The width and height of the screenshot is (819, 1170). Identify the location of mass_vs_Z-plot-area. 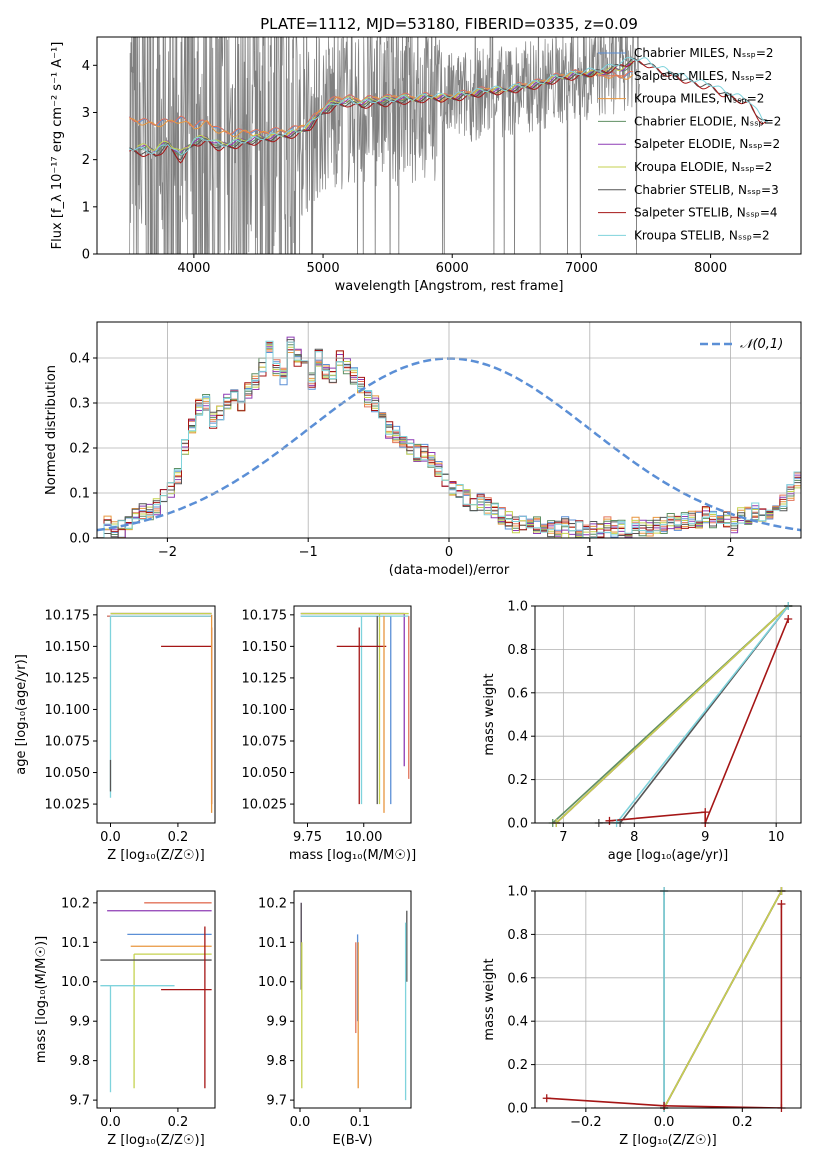
(156, 997).